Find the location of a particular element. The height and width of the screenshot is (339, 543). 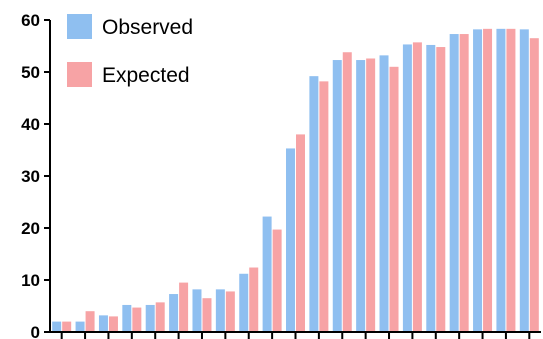

legend: Observed Expected is located at coordinates (130, 50).